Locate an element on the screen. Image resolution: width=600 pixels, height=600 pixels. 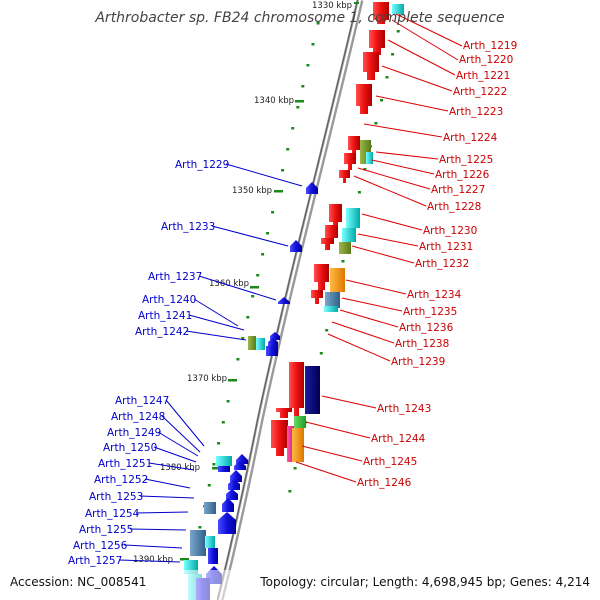
gene-label: Arth_1251 is located at coordinates (125, 464).